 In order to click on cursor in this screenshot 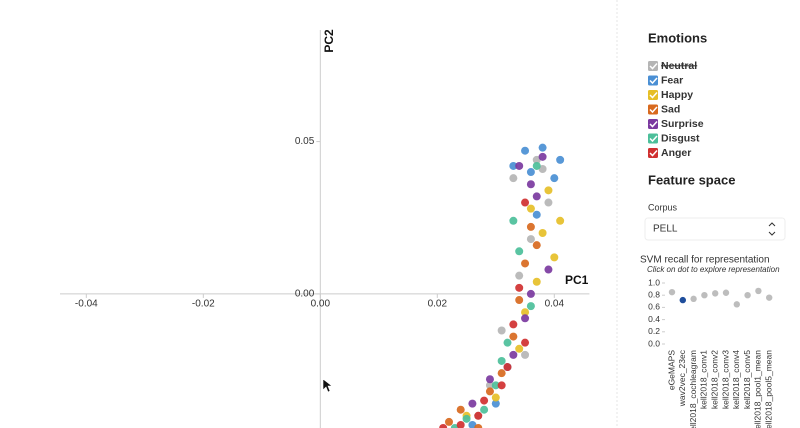, I will do `click(327, 385)`.